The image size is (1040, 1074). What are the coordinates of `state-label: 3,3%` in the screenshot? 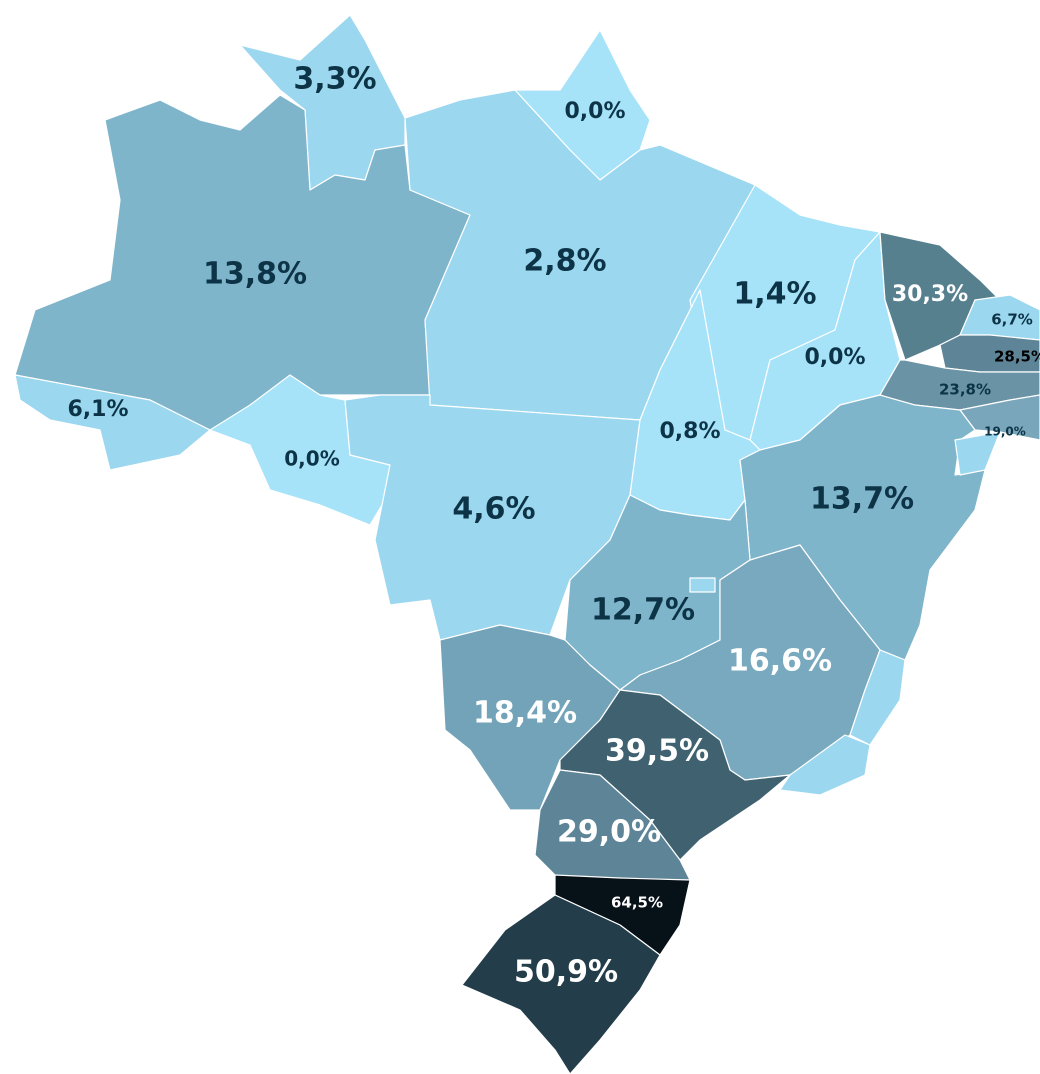 It's located at (334, 79).